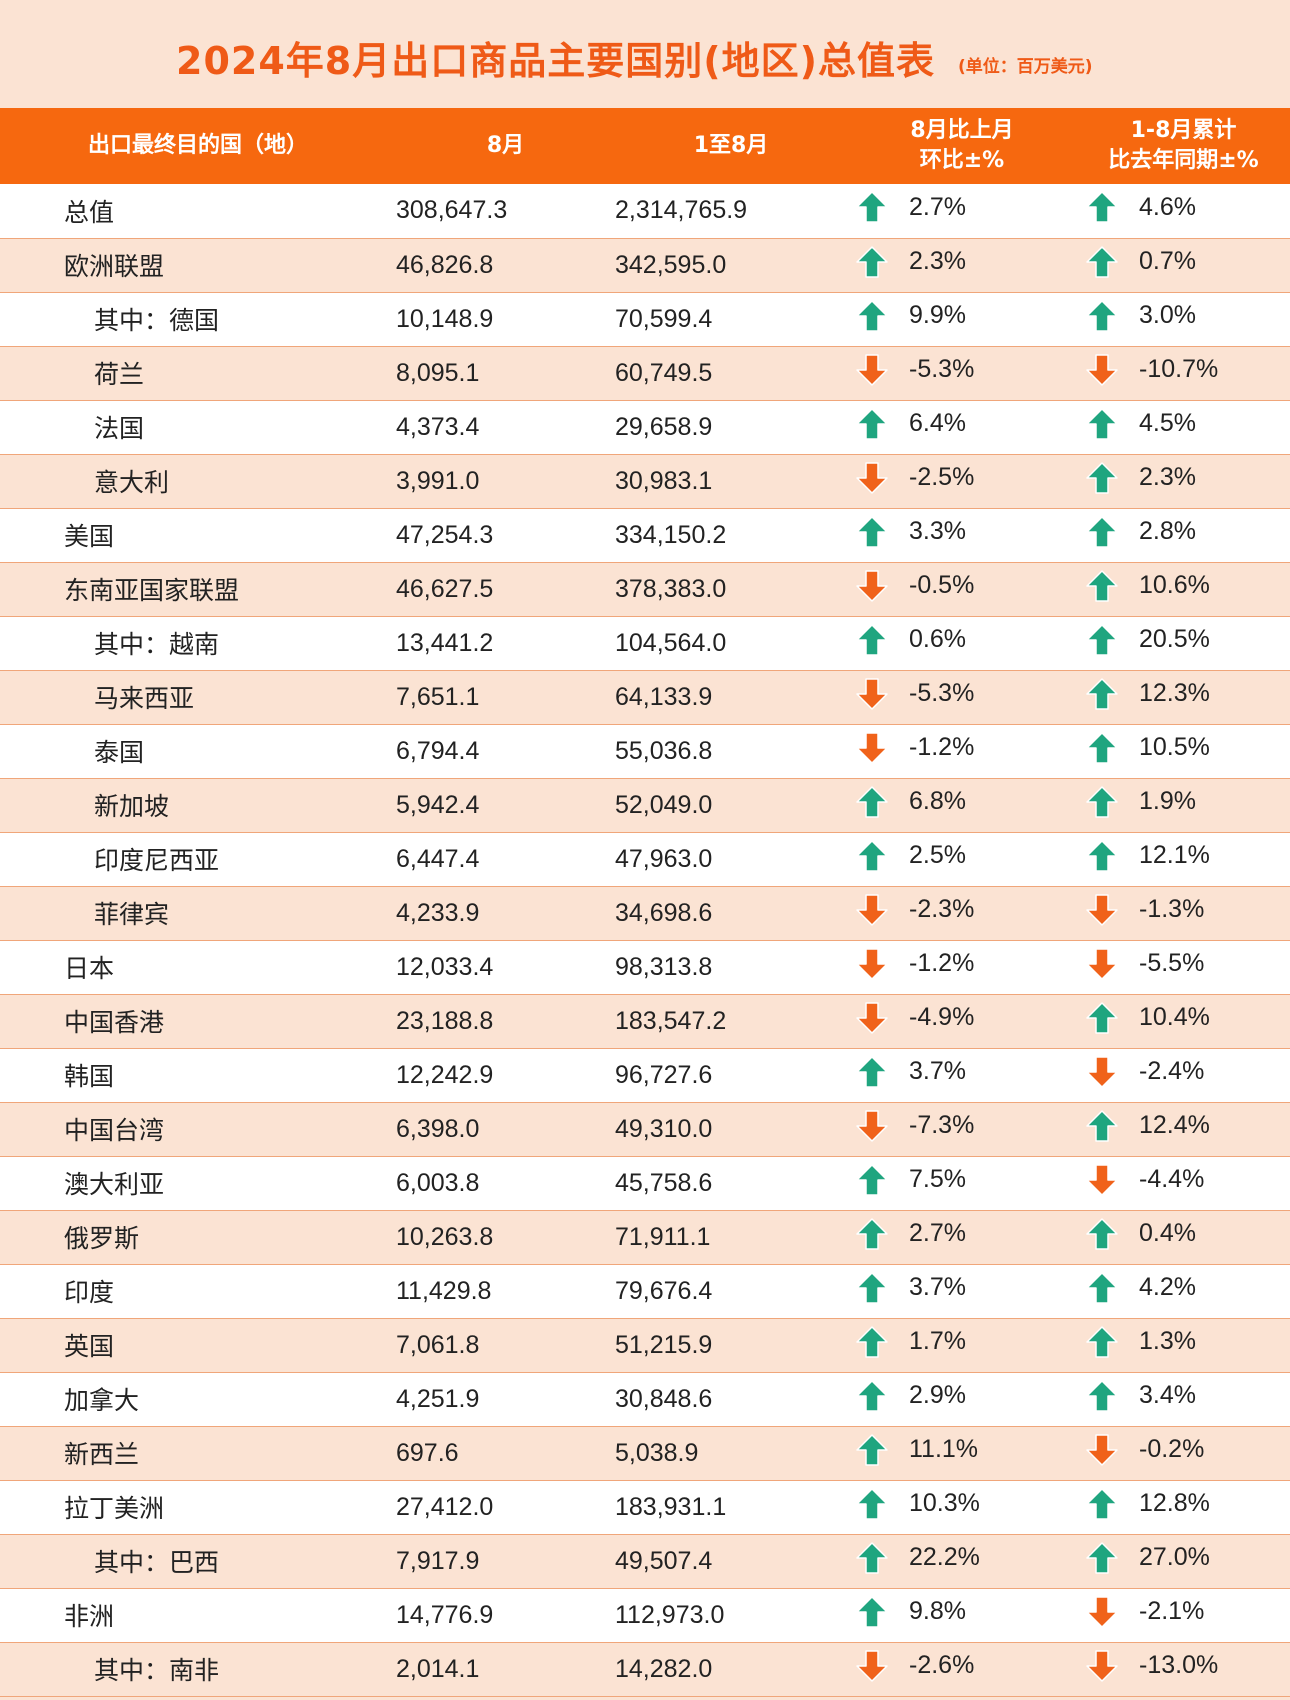 Image resolution: width=1290 pixels, height=1700 pixels. I want to click on cell-country: 加拿大, so click(198, 1399).